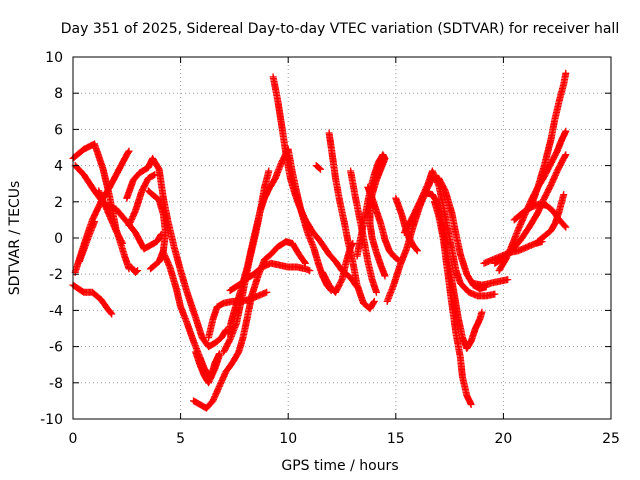 The width and height of the screenshot is (640, 480). Describe the element at coordinates (58, 130) in the screenshot. I see `y-tick-label: 6` at that location.